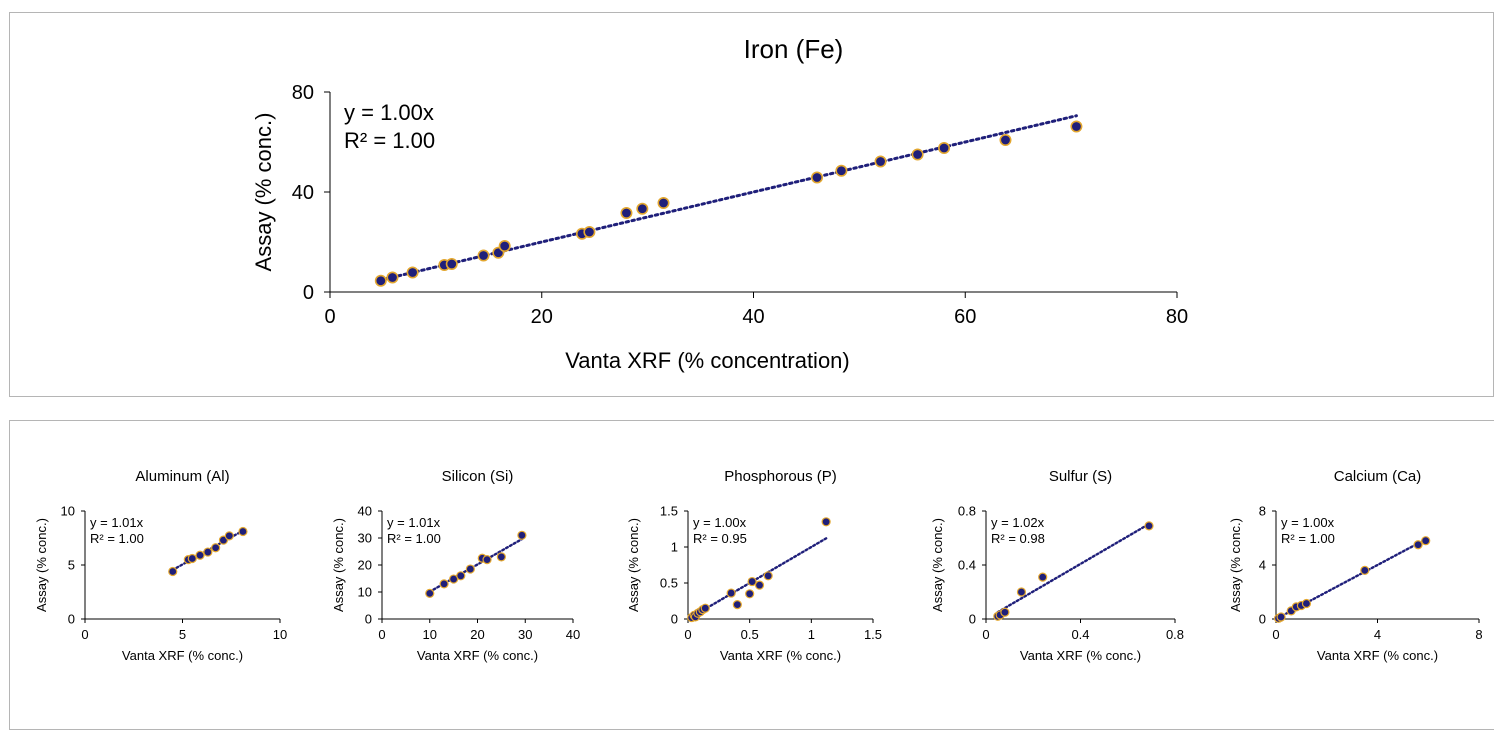 The height and width of the screenshot is (730, 1494). I want to click on y-tick-label: 5, so click(71, 565).